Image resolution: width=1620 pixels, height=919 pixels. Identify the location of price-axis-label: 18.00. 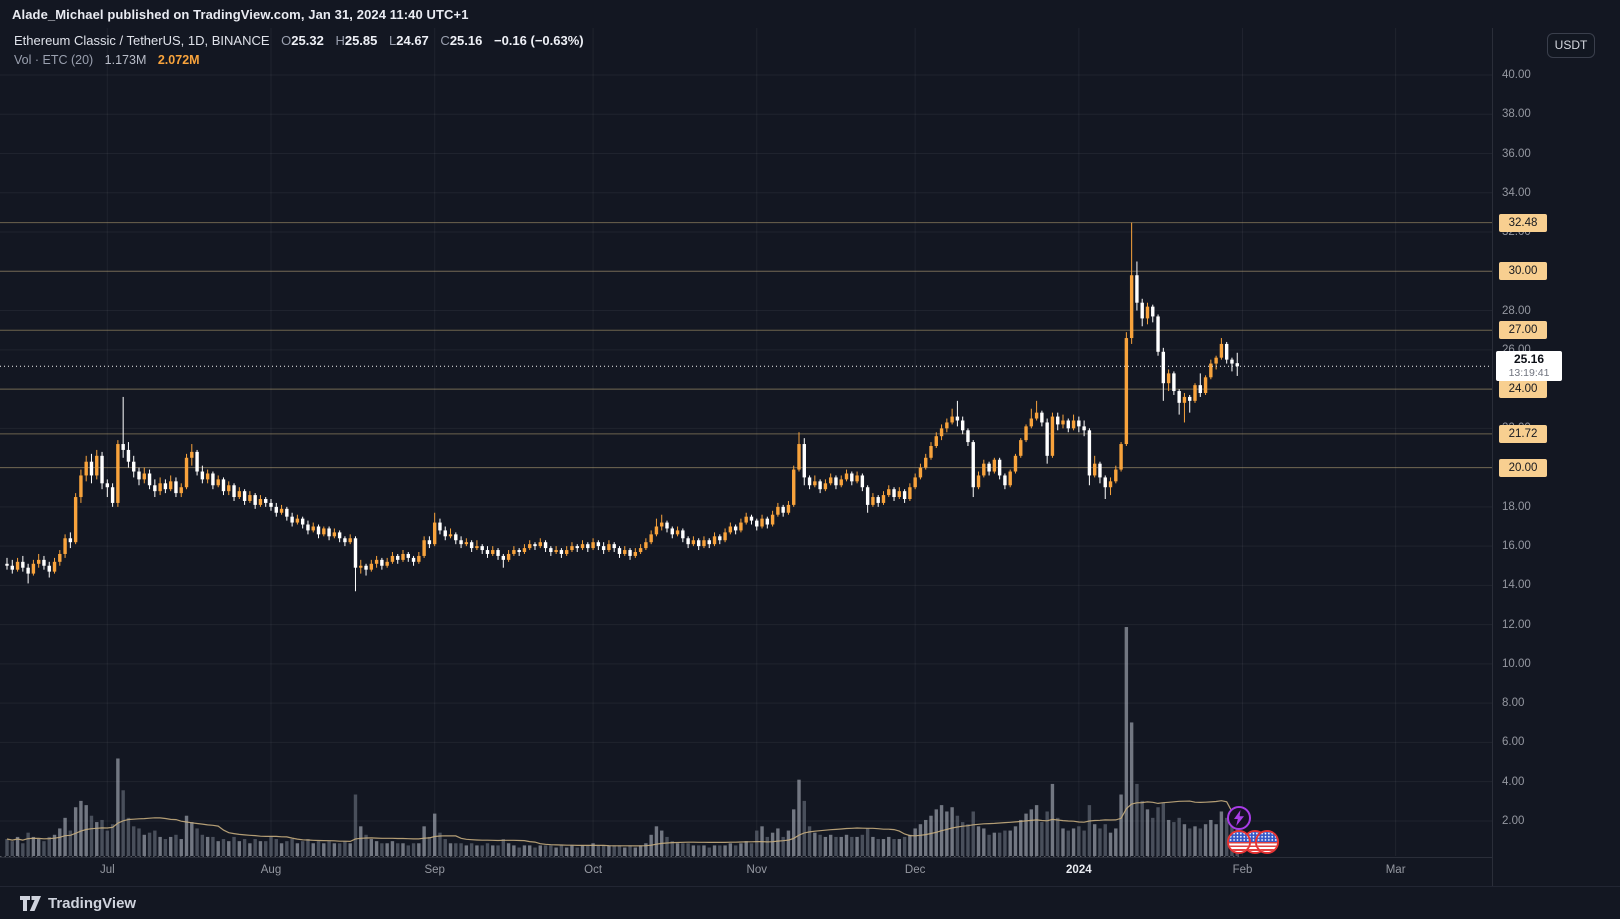
(1516, 506).